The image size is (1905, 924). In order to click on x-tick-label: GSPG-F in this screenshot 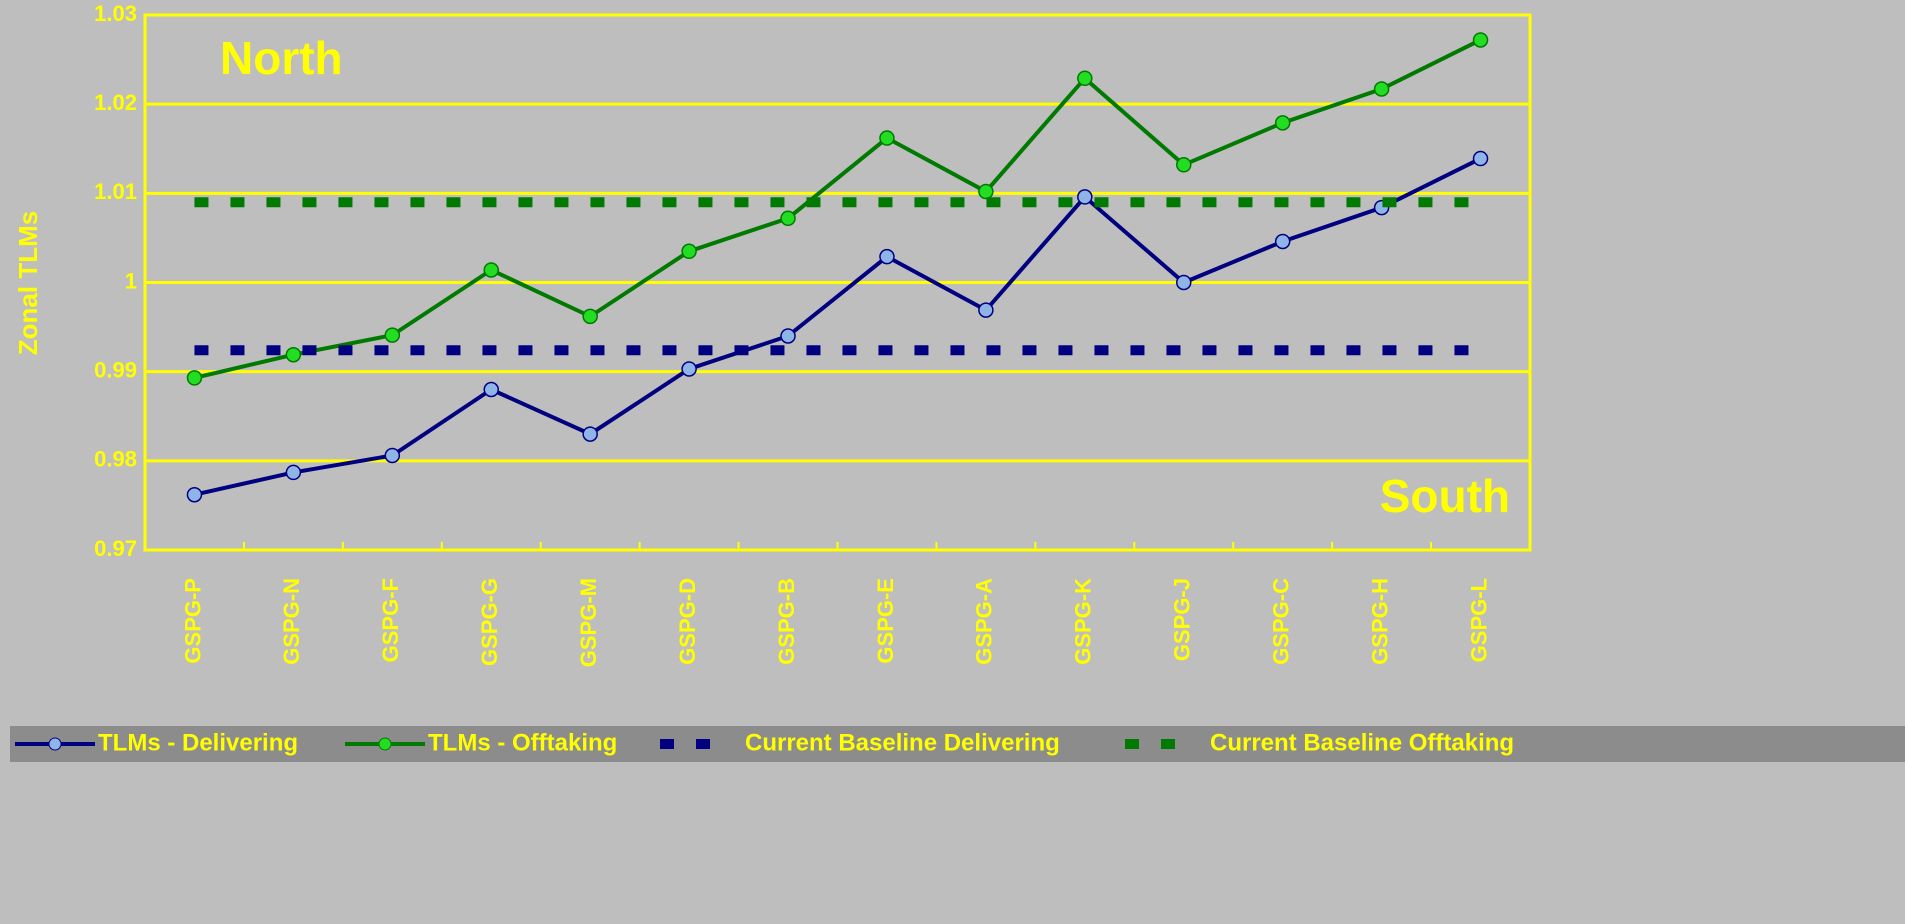, I will do `click(390, 620)`.